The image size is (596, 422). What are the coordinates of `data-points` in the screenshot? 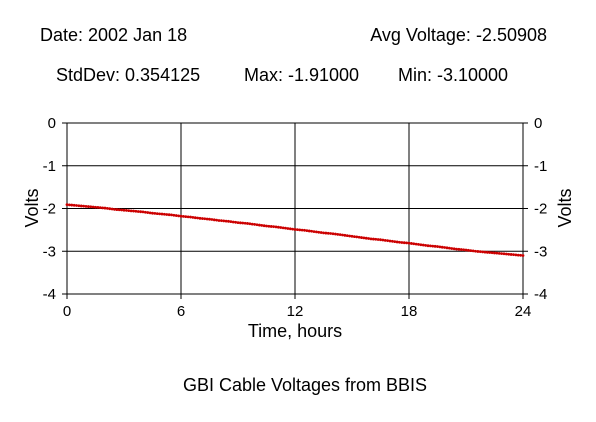 It's located at (295, 230).